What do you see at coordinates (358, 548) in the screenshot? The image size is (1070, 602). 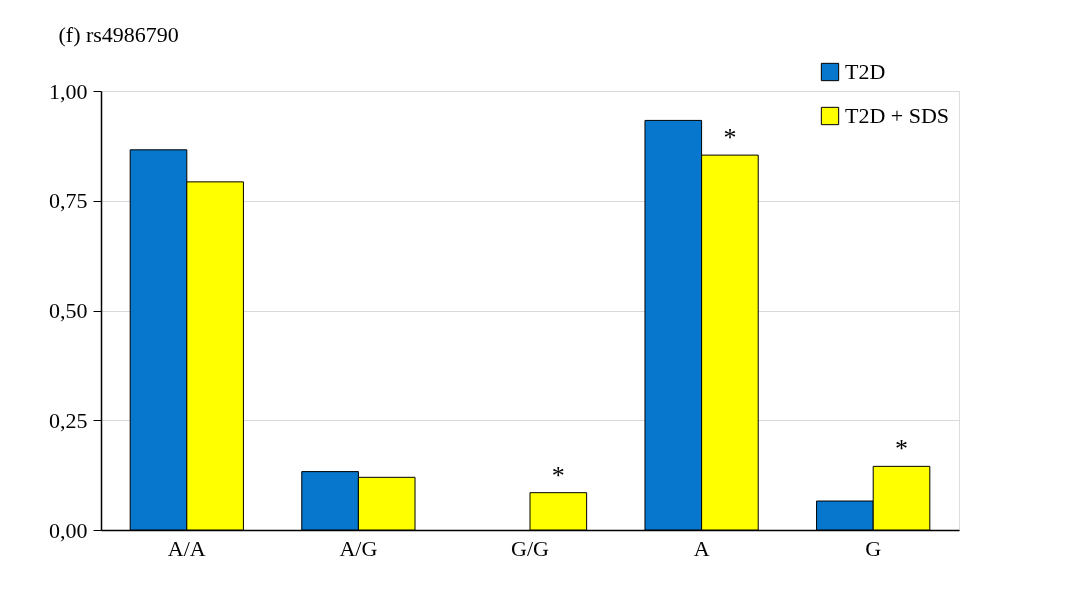 I see `x-tick-label: A/G` at bounding box center [358, 548].